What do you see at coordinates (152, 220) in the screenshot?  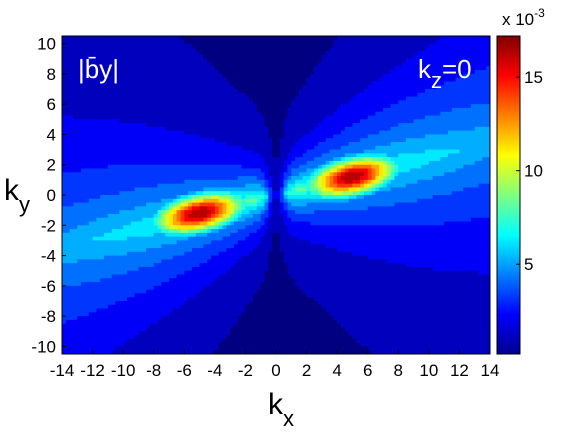 I see `heat-cell-1980` at bounding box center [152, 220].